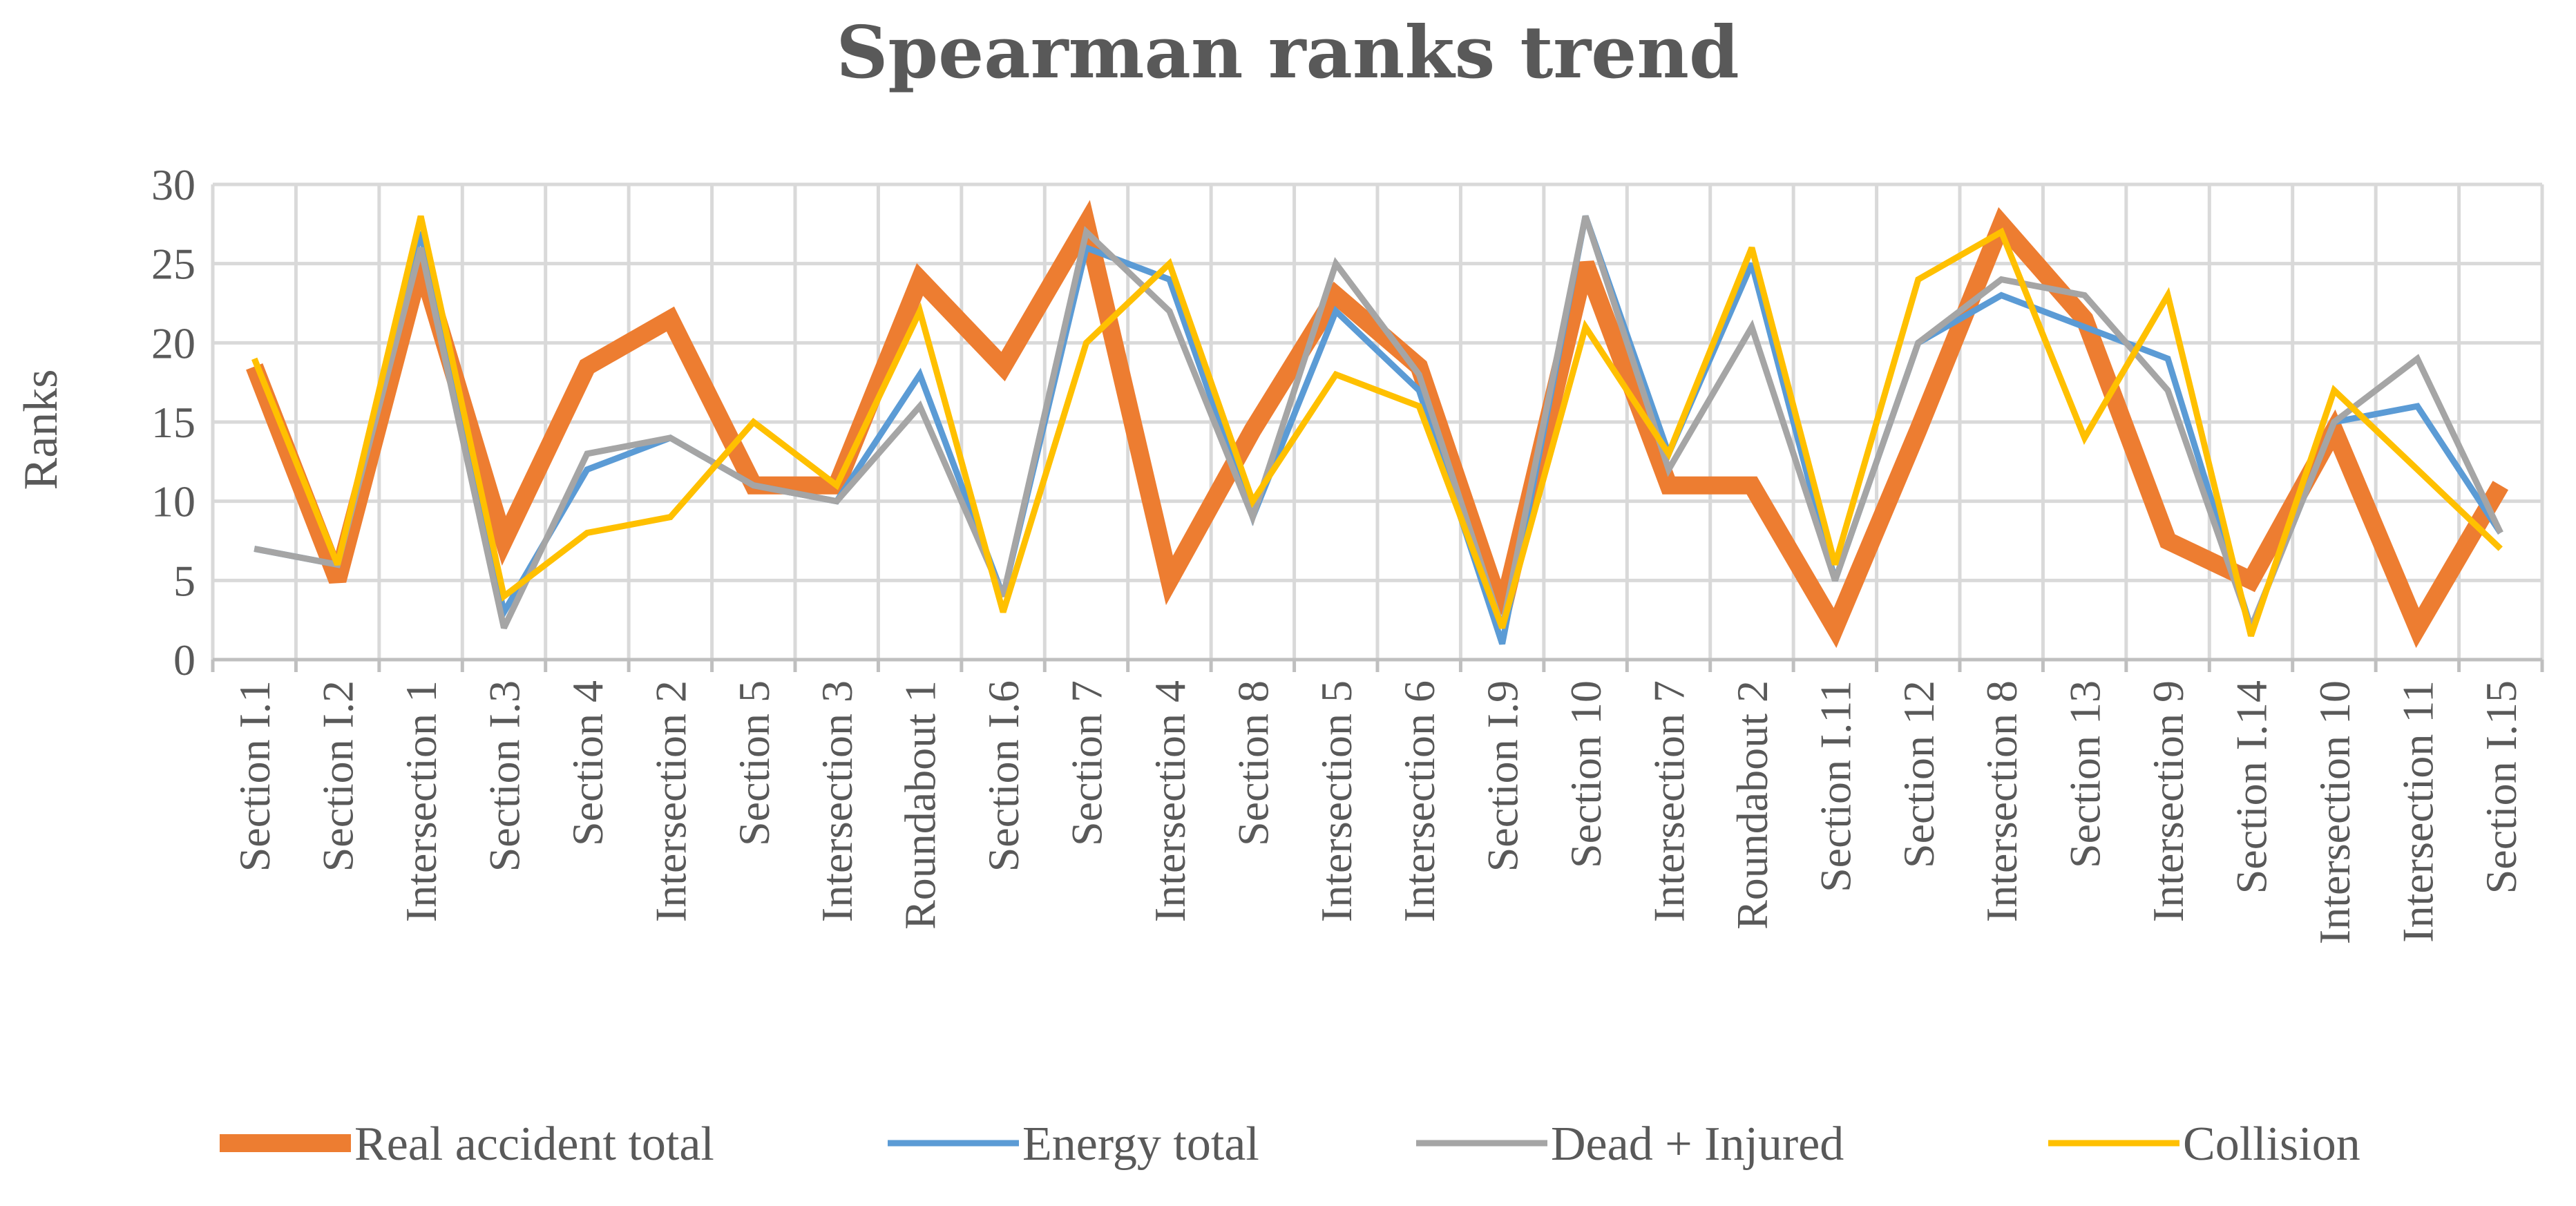  What do you see at coordinates (2501, 787) in the screenshot?
I see `x-tick-label: Section I.15` at bounding box center [2501, 787].